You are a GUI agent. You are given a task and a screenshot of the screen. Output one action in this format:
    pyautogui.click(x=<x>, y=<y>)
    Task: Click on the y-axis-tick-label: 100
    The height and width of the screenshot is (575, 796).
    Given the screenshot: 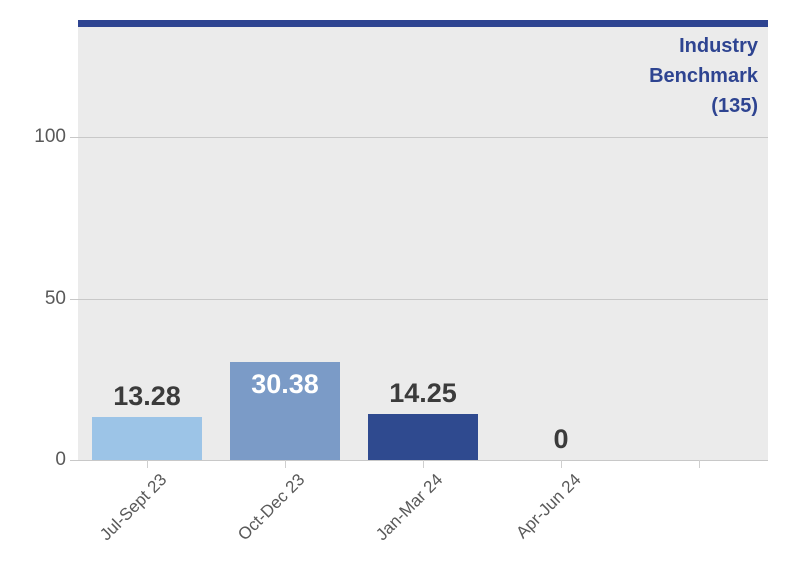 What is the action you would take?
    pyautogui.click(x=50, y=136)
    